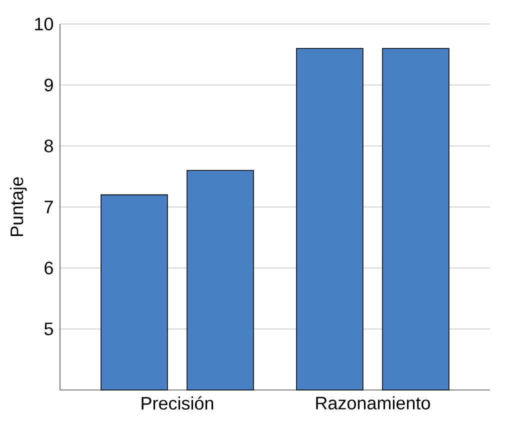 Image resolution: width=509 pixels, height=438 pixels. I want to click on y-tick-label: 10, so click(44, 24).